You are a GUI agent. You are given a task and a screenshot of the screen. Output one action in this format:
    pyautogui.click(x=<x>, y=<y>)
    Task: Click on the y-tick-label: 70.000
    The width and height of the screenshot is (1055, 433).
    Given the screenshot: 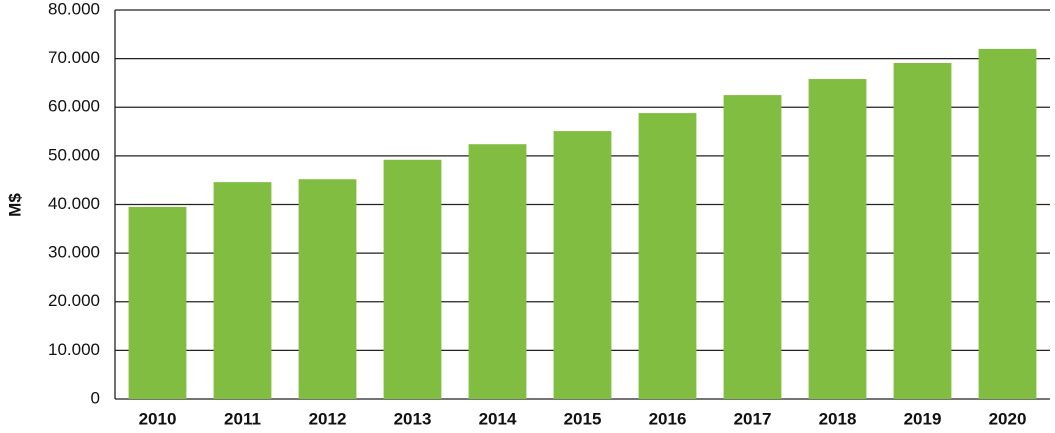 What is the action you would take?
    pyautogui.click(x=74, y=57)
    